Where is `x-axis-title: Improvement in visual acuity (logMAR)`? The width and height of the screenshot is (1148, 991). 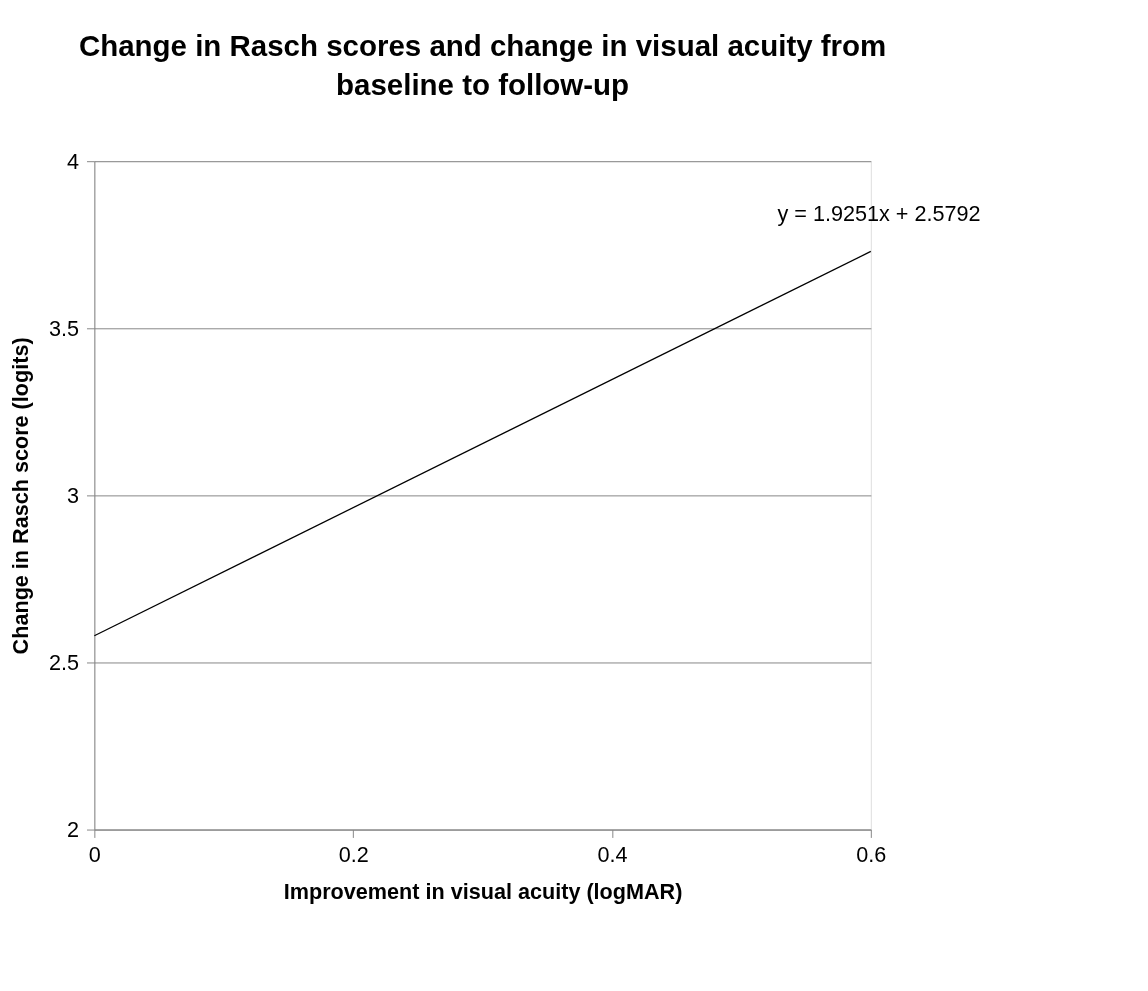 x-axis-title: Improvement in visual acuity (logMAR) is located at coordinates (483, 891).